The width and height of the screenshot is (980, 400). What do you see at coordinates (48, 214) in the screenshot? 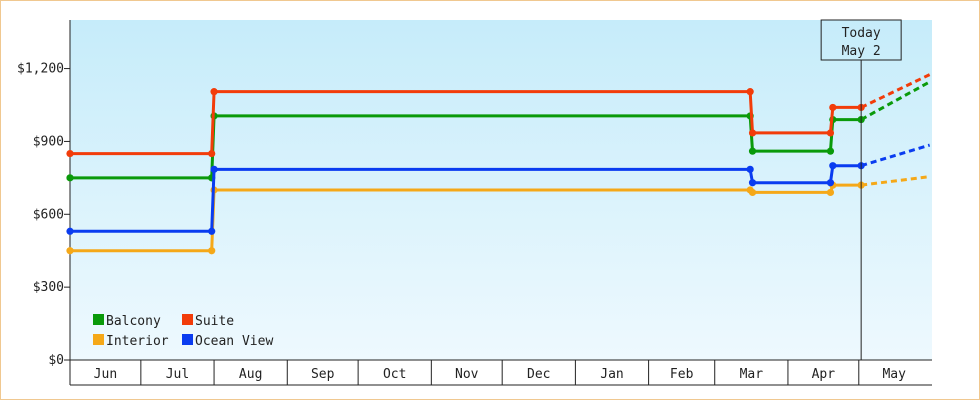
I see `y-tick-label: $600` at bounding box center [48, 214].